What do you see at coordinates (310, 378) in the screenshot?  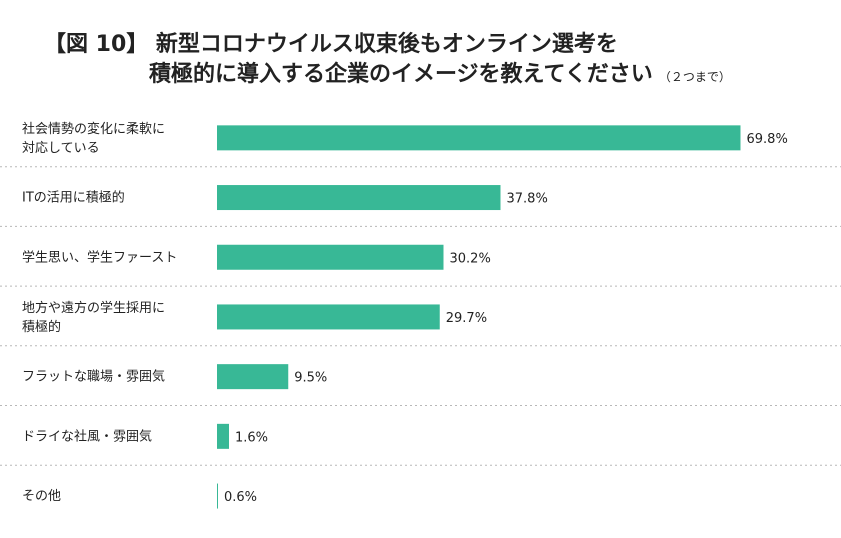 I see `value-label: 9.5%` at bounding box center [310, 378].